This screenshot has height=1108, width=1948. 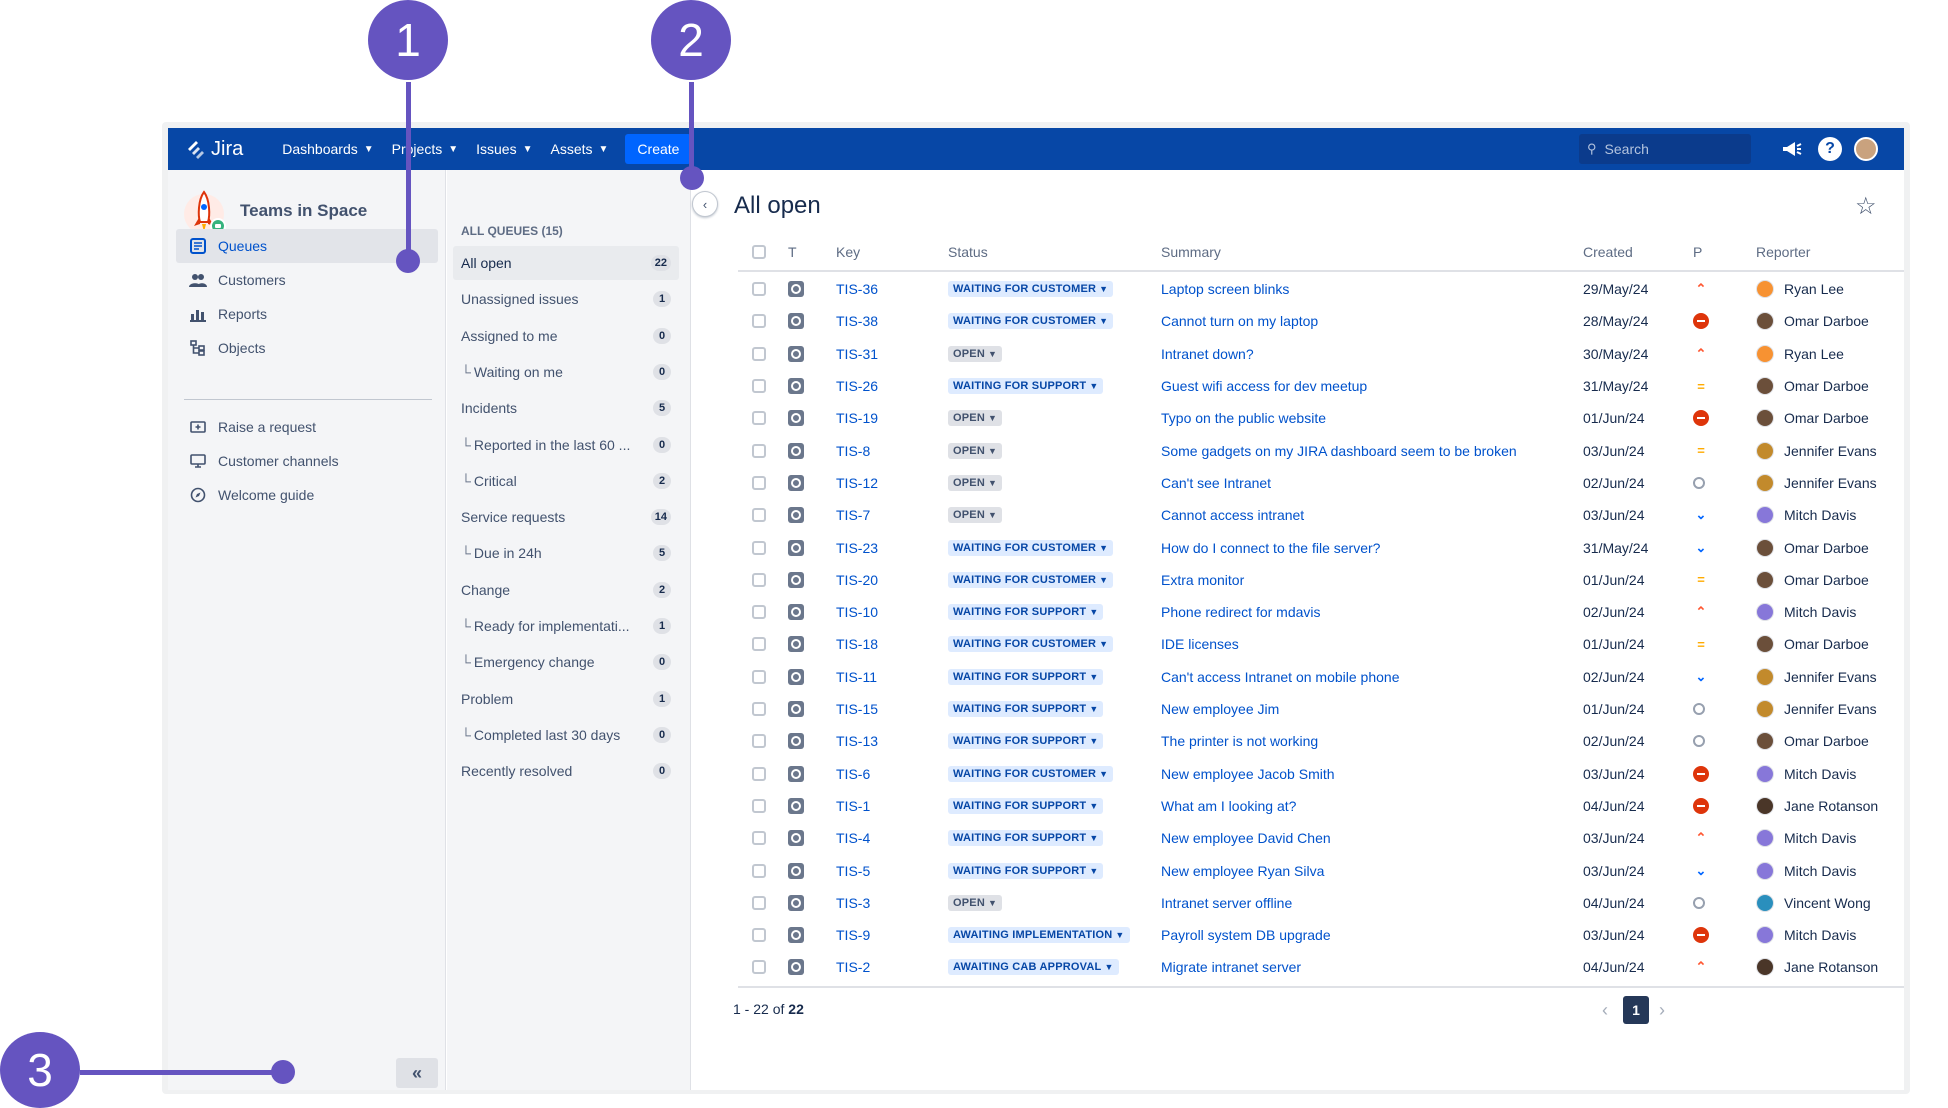 What do you see at coordinates (857, 418) in the screenshot?
I see `issue-key-link: TIS-19` at bounding box center [857, 418].